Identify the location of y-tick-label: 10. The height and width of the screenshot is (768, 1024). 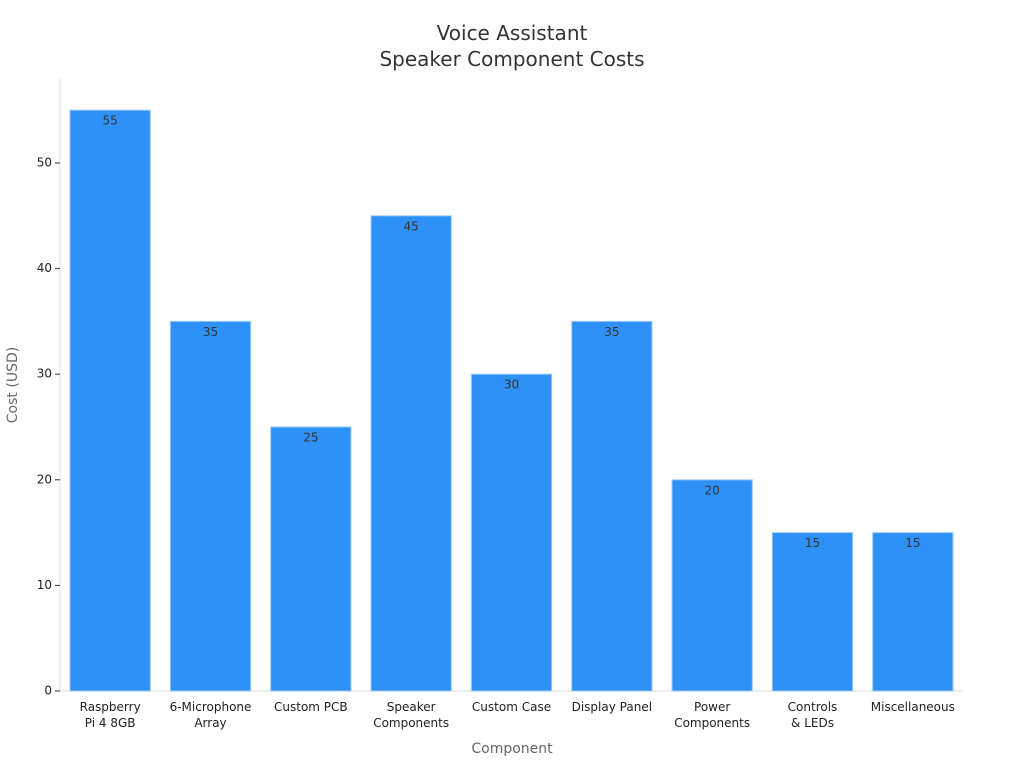
(44, 585).